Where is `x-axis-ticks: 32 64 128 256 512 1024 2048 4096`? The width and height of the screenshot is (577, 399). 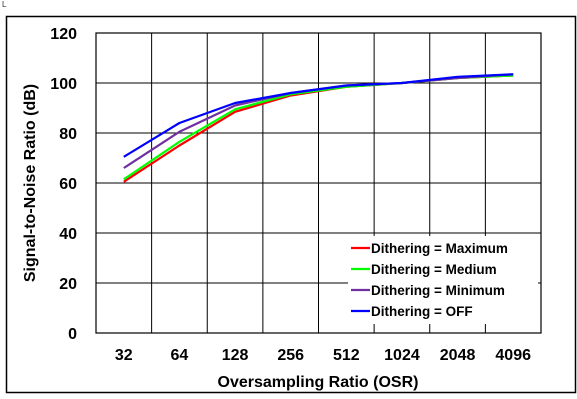
x-axis-ticks: 32 64 128 256 512 1024 2048 4096 is located at coordinates (323, 355).